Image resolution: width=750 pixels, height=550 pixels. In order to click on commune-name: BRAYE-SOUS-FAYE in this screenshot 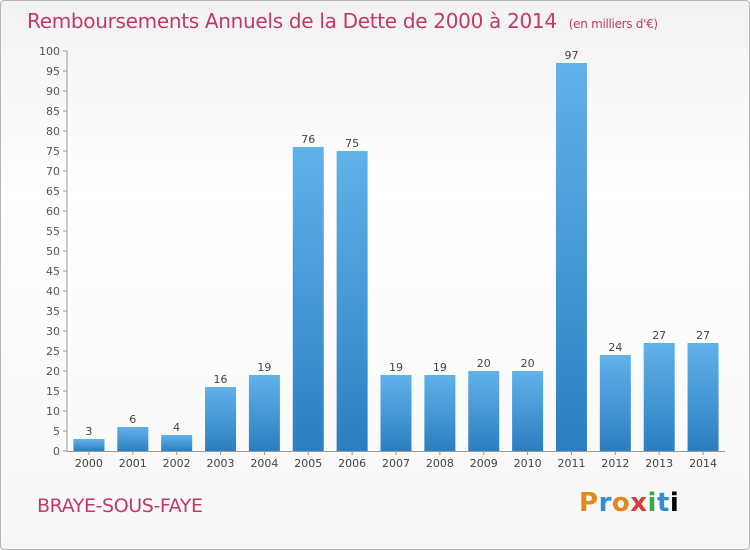, I will do `click(120, 506)`.